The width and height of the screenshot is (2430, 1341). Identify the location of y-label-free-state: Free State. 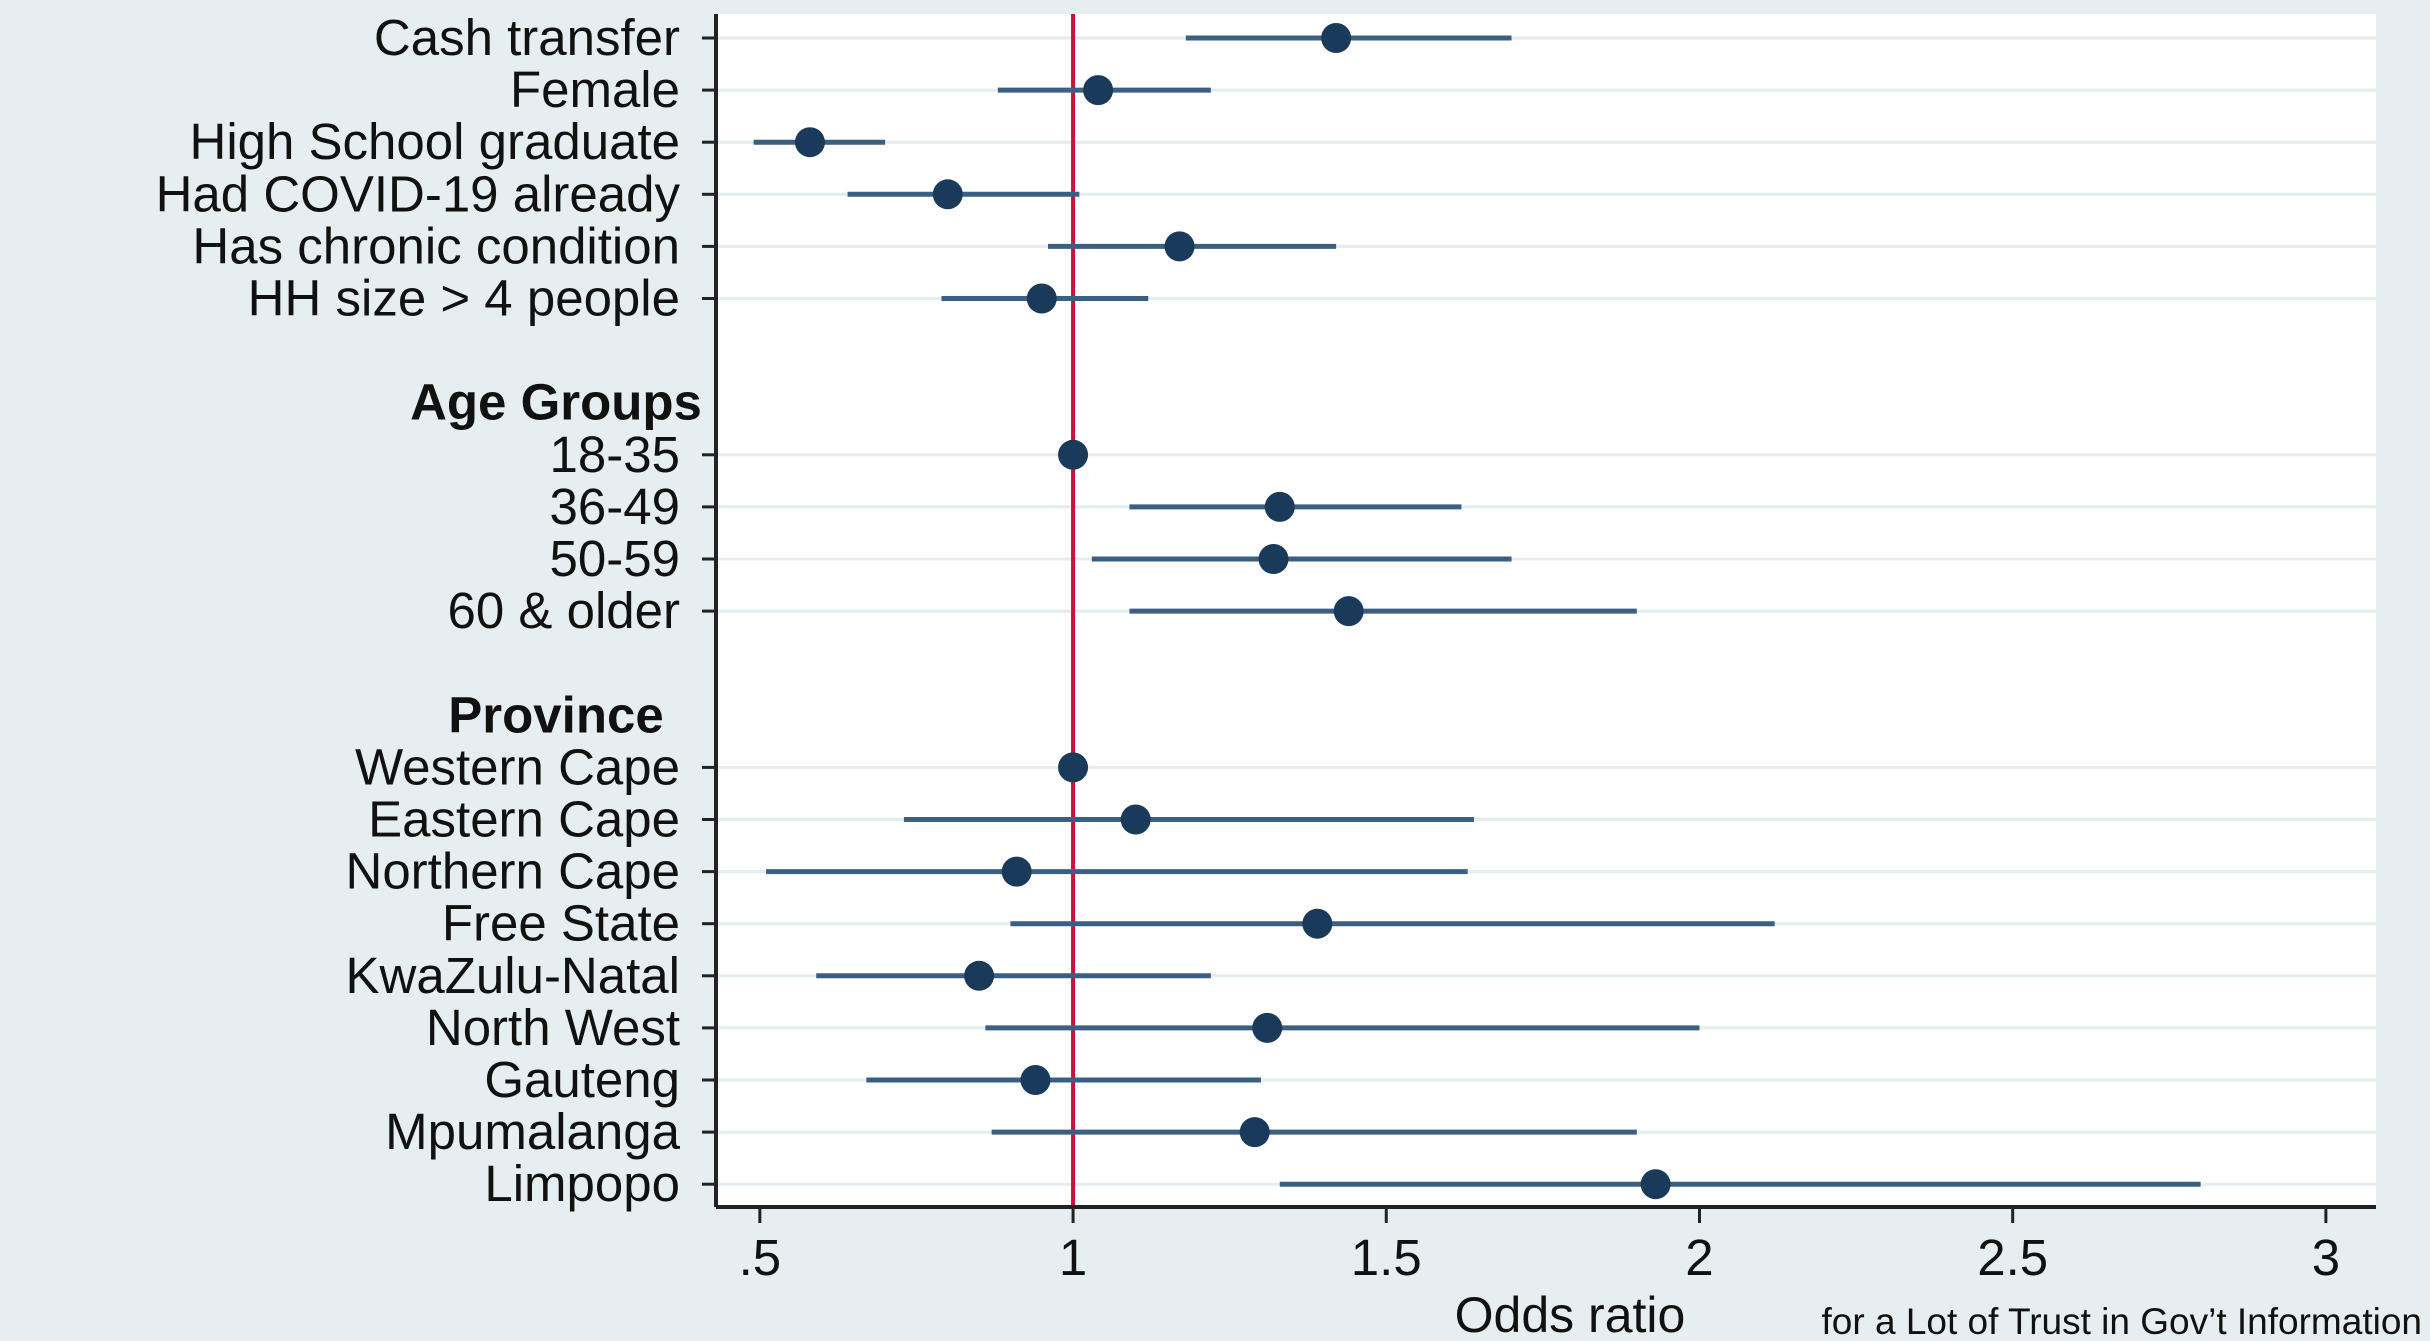
(561, 923).